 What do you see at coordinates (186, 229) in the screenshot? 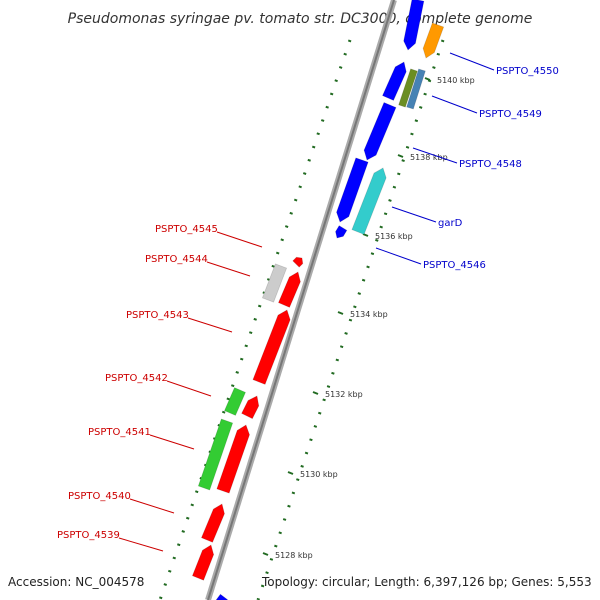
I see `gene-label-text: PSPTO_4545` at bounding box center [186, 229].